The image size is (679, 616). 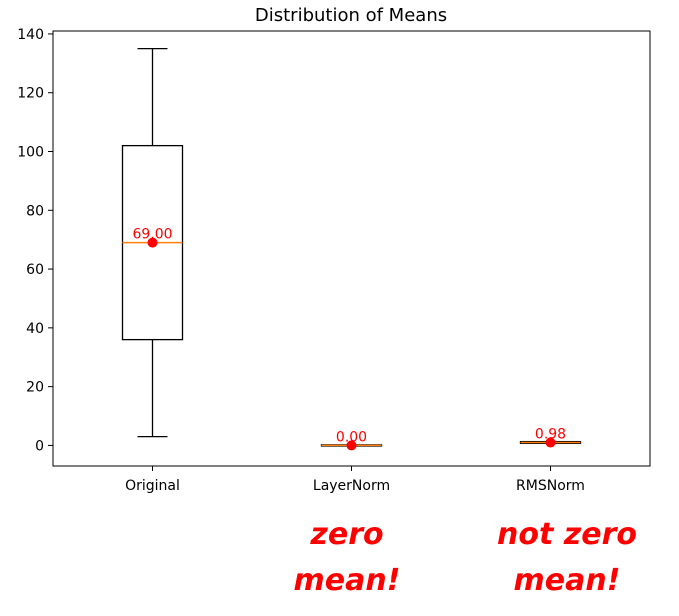 What do you see at coordinates (351, 437) in the screenshot?
I see `mean-value-label: 0.00` at bounding box center [351, 437].